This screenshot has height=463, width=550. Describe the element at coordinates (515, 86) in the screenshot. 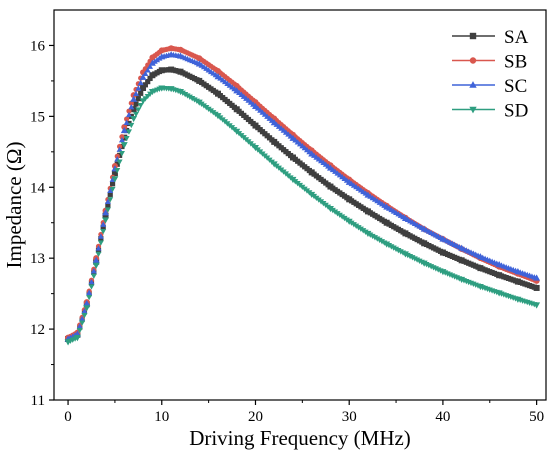

I see `legend-label-sc: SC` at that location.